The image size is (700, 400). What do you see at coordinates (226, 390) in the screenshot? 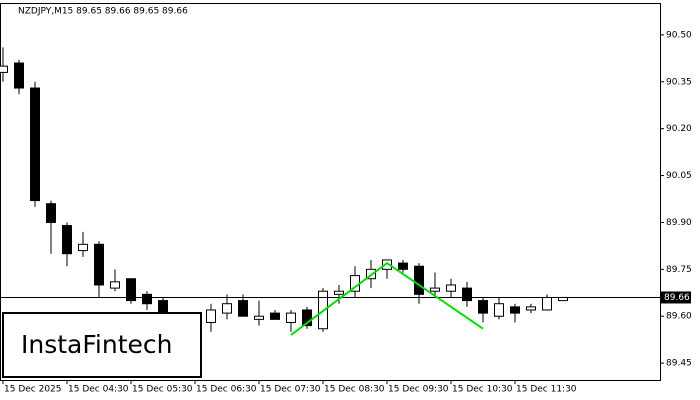
I see `x-tick-label: 15 Dec 06:30` at bounding box center [226, 390].